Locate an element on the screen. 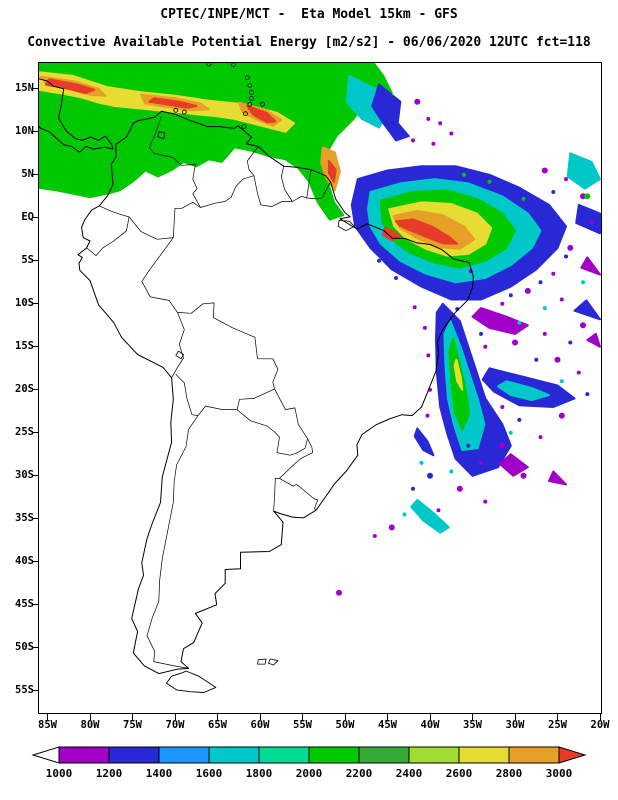 The image size is (618, 800). lon-tick-label: 25W is located at coordinates (557, 725).